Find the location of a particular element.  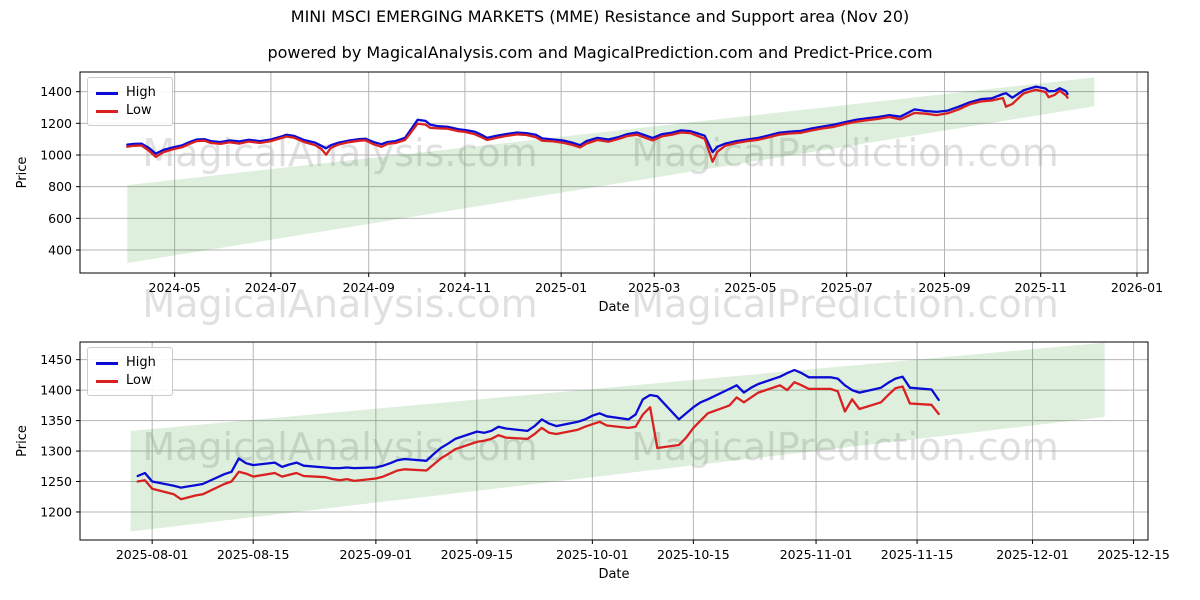

x-tick-label: 2025-12-01 is located at coordinates (1032, 554).